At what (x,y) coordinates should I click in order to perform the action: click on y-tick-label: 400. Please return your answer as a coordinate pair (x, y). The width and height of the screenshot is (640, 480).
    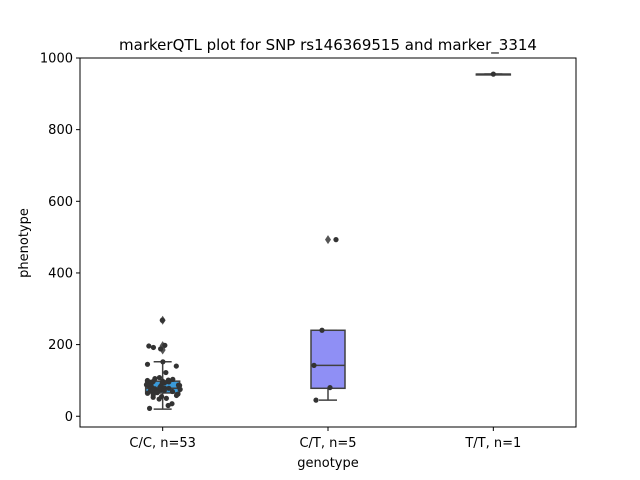
    Looking at the image, I should click on (60, 273).